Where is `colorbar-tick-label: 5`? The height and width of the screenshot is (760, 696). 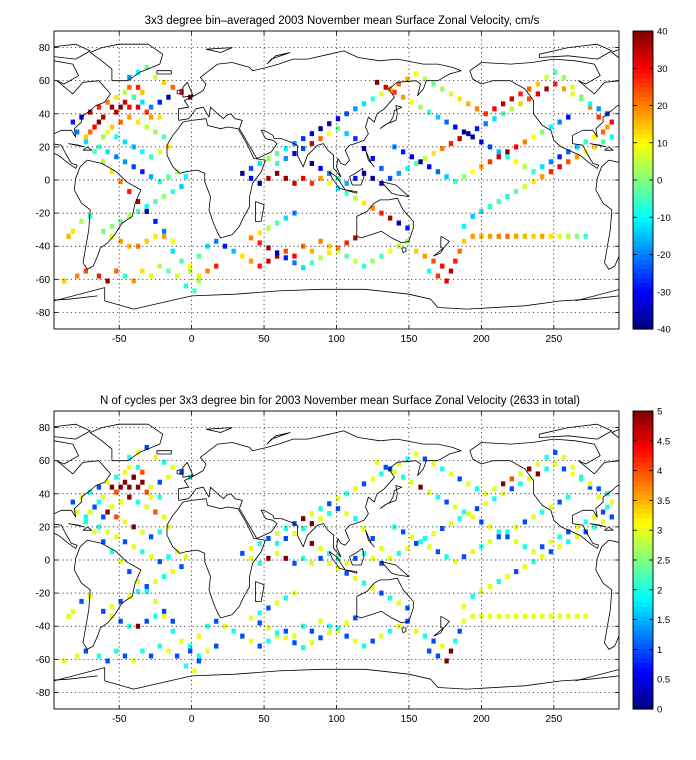
colorbar-tick-label: 5 is located at coordinates (659, 412).